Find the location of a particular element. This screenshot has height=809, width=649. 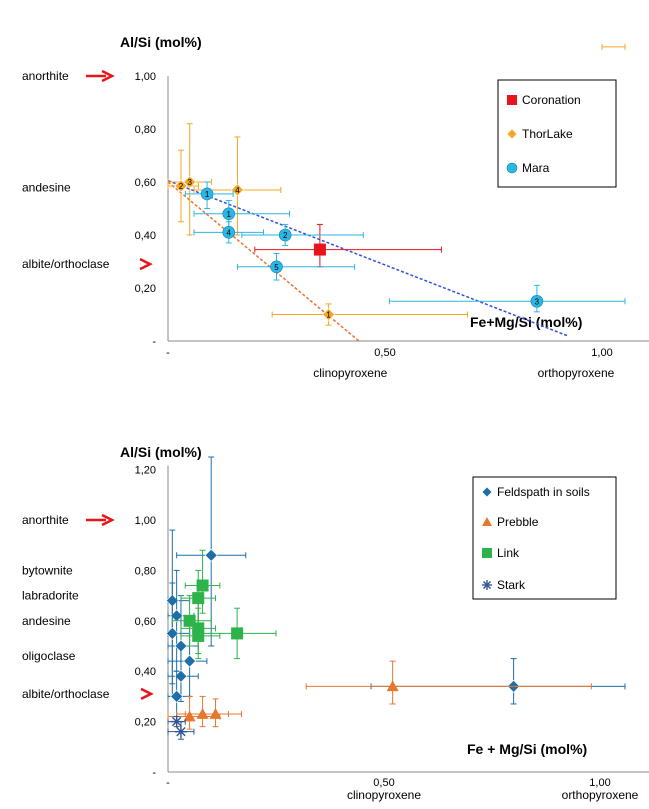

data-label: 4 is located at coordinates (237, 190).